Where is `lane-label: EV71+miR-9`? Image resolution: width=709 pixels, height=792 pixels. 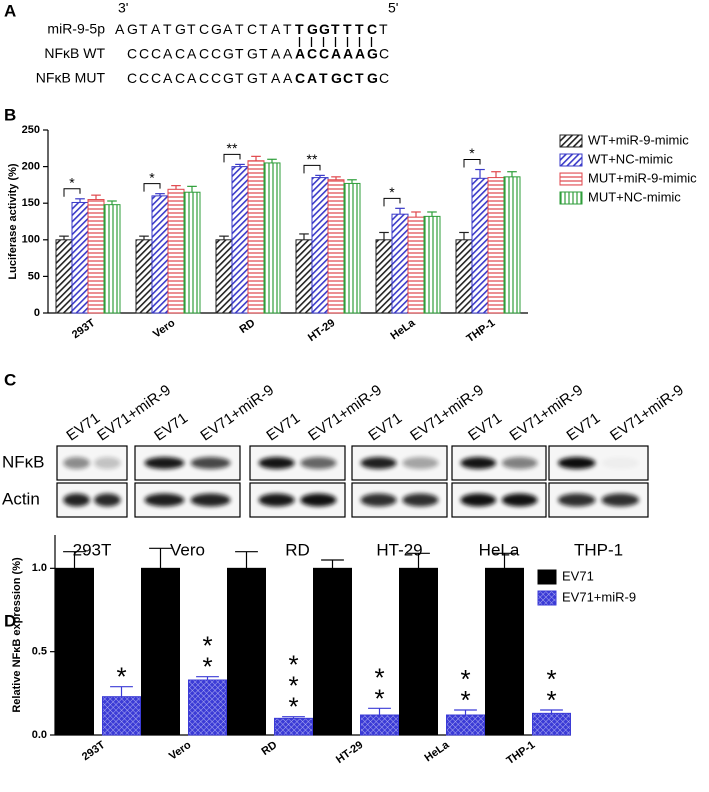
lane-label: EV71+miR-9 is located at coordinates (647, 413).